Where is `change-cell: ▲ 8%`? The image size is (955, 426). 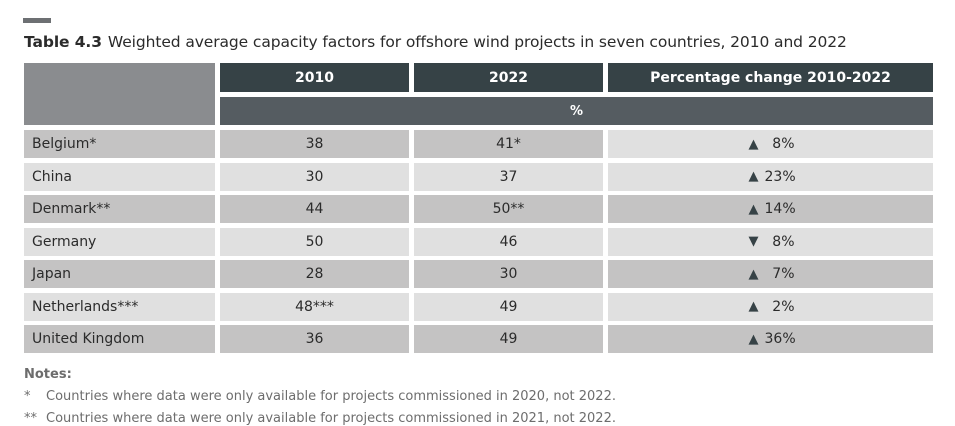
change-cell: ▲ 8% is located at coordinates (770, 144).